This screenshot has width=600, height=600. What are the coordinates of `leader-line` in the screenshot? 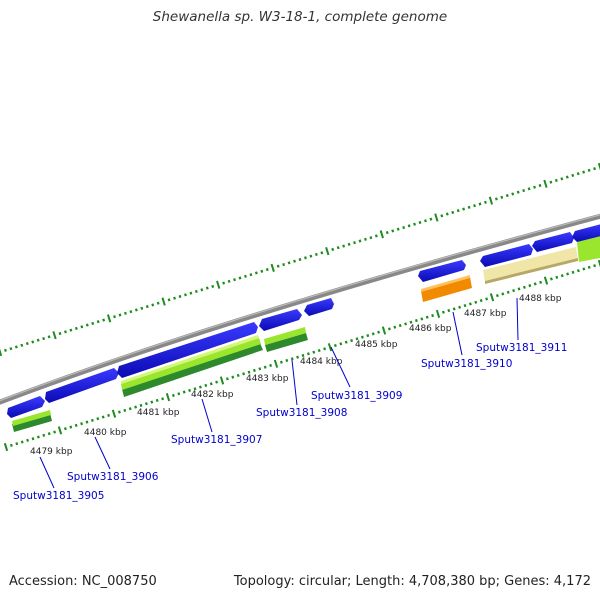 It's located at (47, 472).